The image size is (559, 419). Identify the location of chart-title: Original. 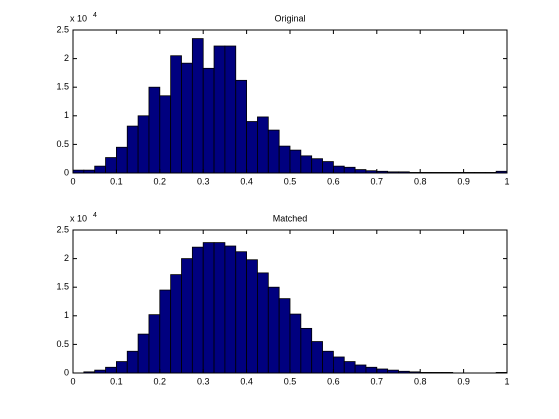
(289, 18).